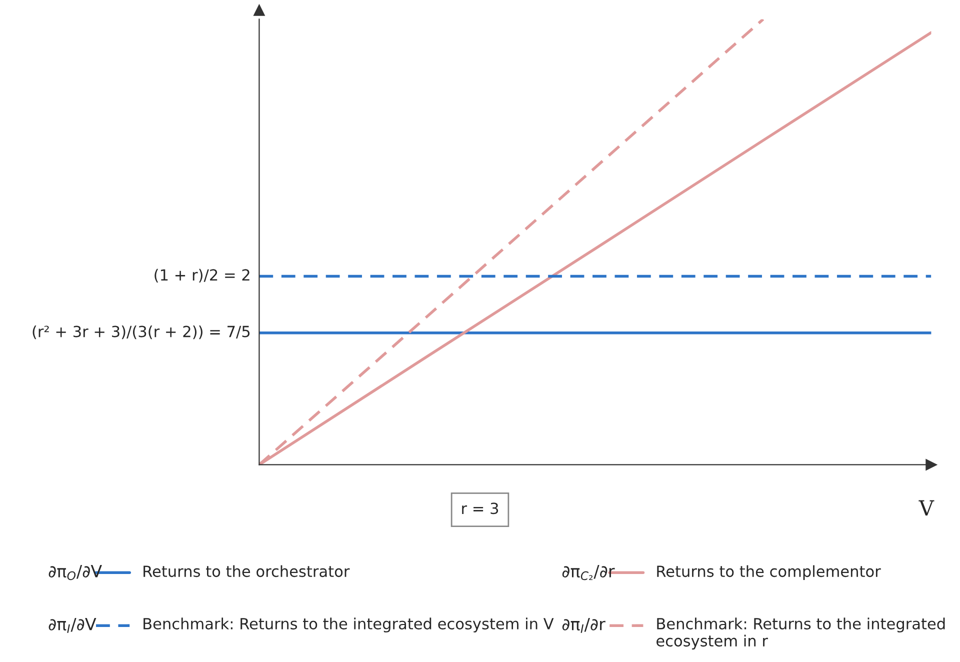 This screenshot has width=960, height=662. I want to click on text: ∂π$_{O}$/∂V, so click(75, 572).